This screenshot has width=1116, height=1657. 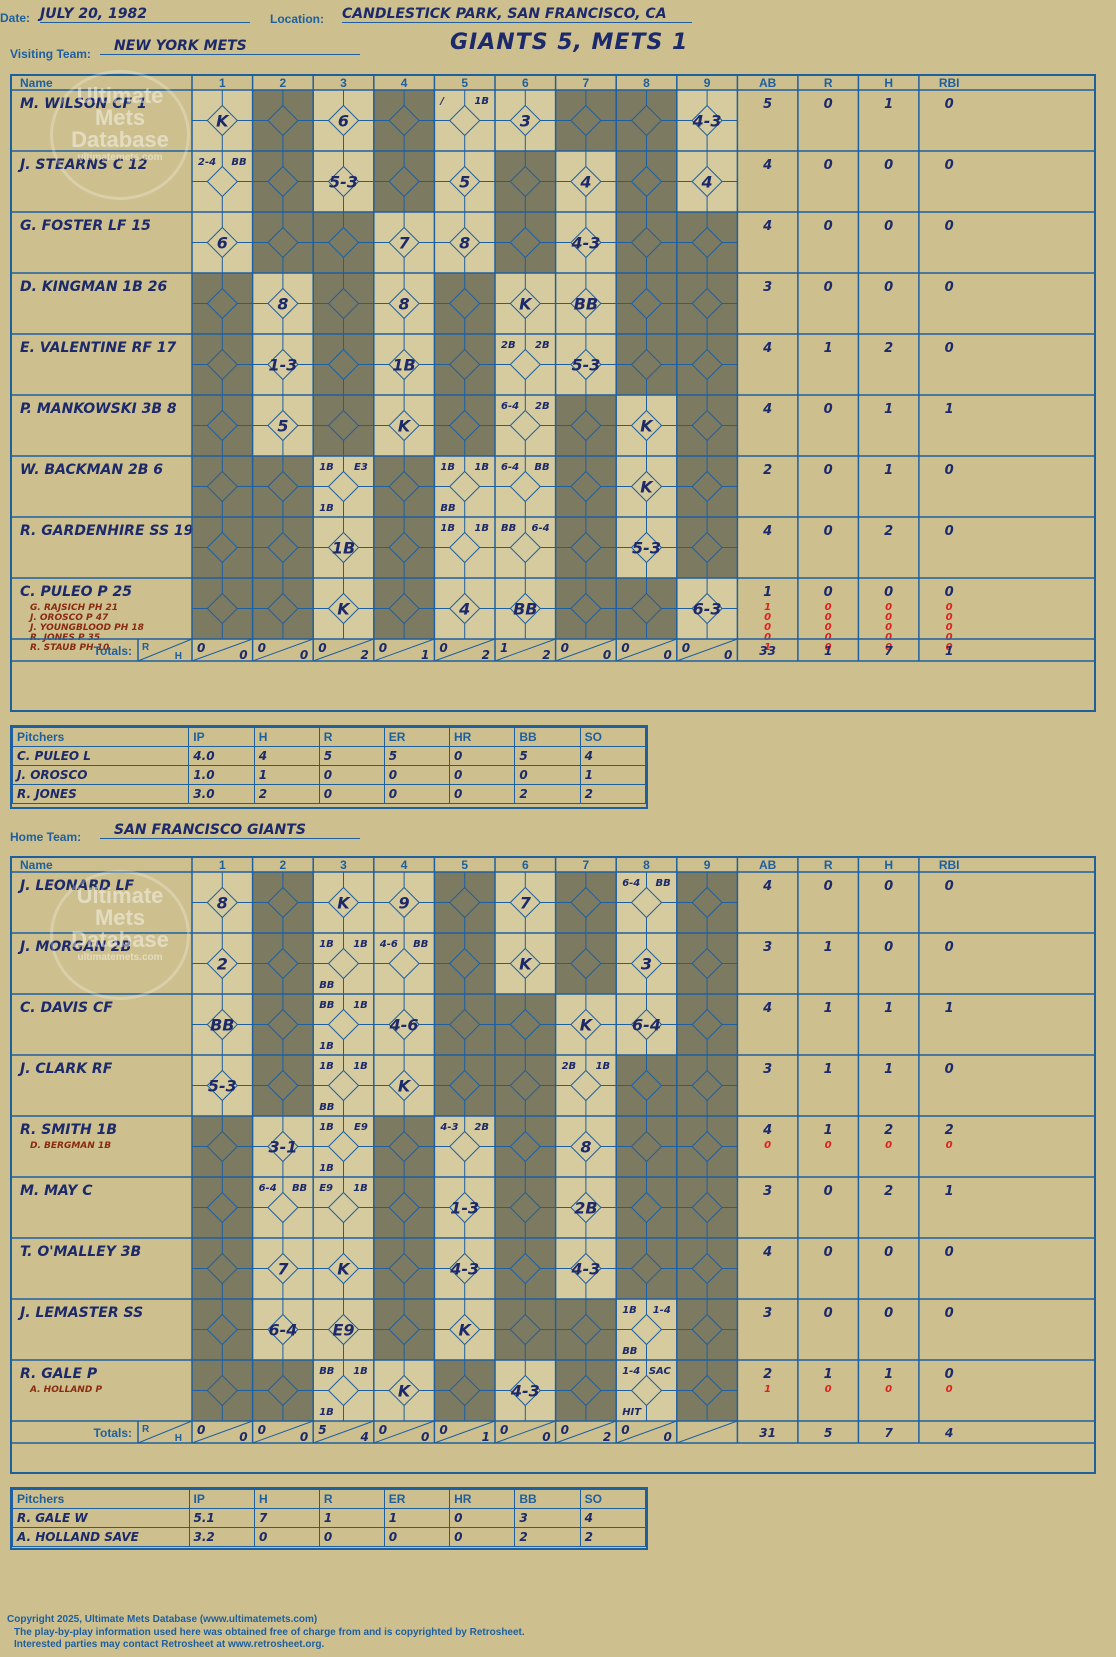 What do you see at coordinates (547, 1518) in the screenshot?
I see `pitcher-bb: 3` at bounding box center [547, 1518].